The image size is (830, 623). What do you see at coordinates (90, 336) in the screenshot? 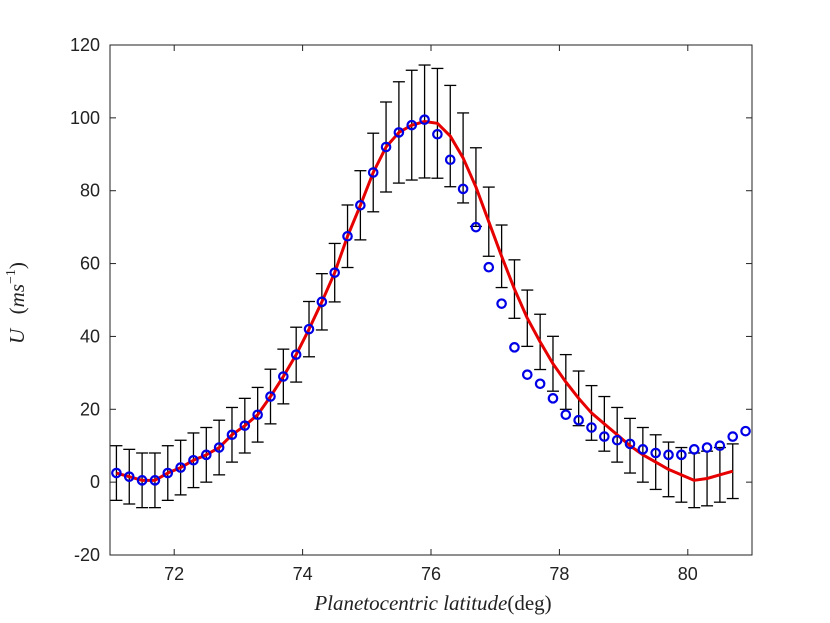
I see `y-tick-label: 40` at bounding box center [90, 336].